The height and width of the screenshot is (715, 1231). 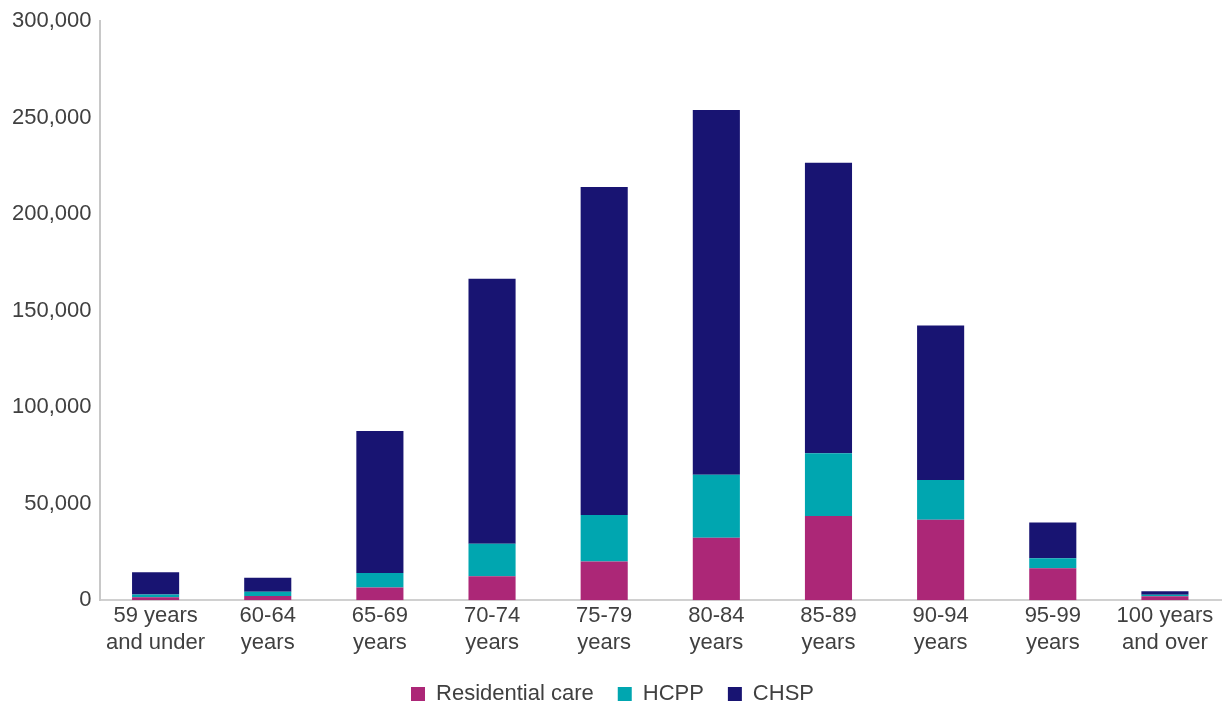 I want to click on y-tick-label: 300,000, so click(x=51, y=20).